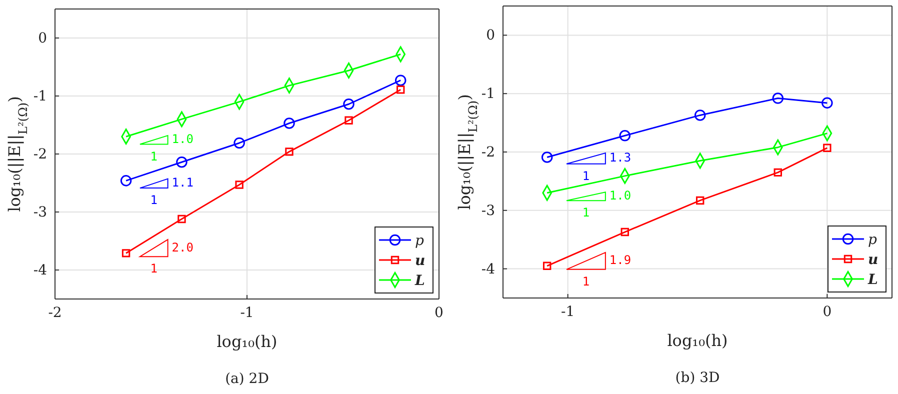 Image resolution: width=898 pixels, height=394 pixels. Describe the element at coordinates (697, 378) in the screenshot. I see `text: (b) 3D` at that location.